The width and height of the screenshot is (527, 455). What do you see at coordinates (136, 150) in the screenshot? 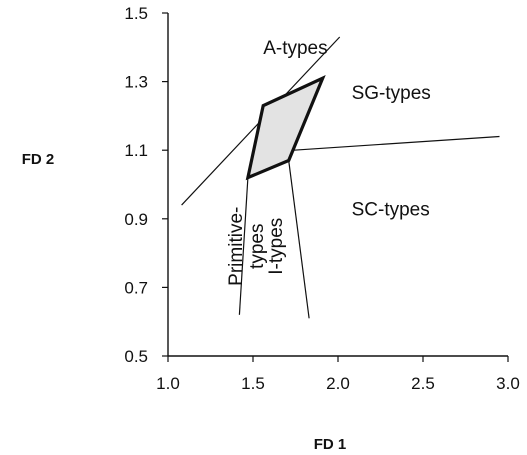
I see `y-tick-label: 1.1` at bounding box center [136, 150].